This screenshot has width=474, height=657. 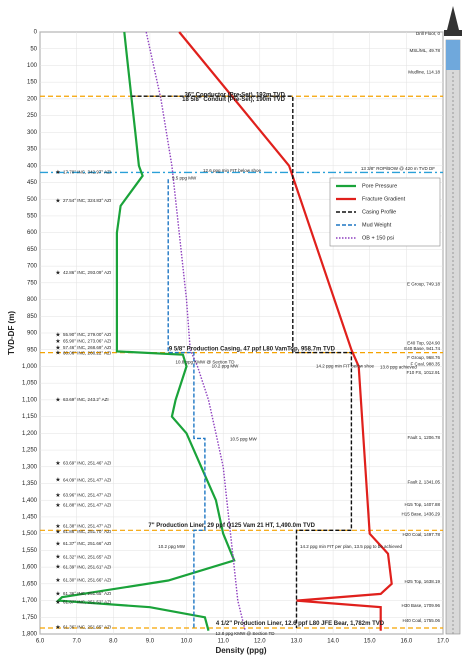 I want to click on x-tick-label: 13.0, so click(x=297, y=642).